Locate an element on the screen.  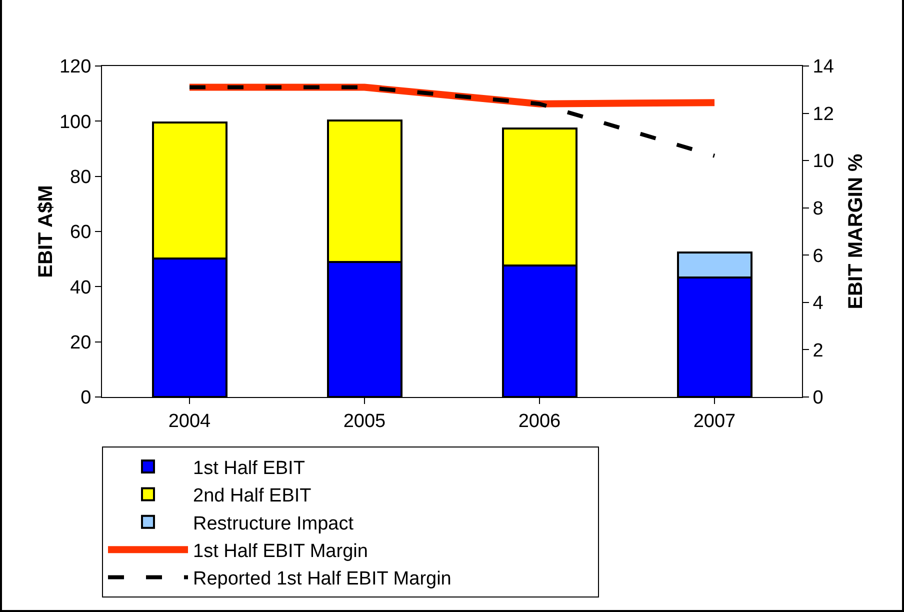
y2-tick-label: 12 is located at coordinates (823, 114).